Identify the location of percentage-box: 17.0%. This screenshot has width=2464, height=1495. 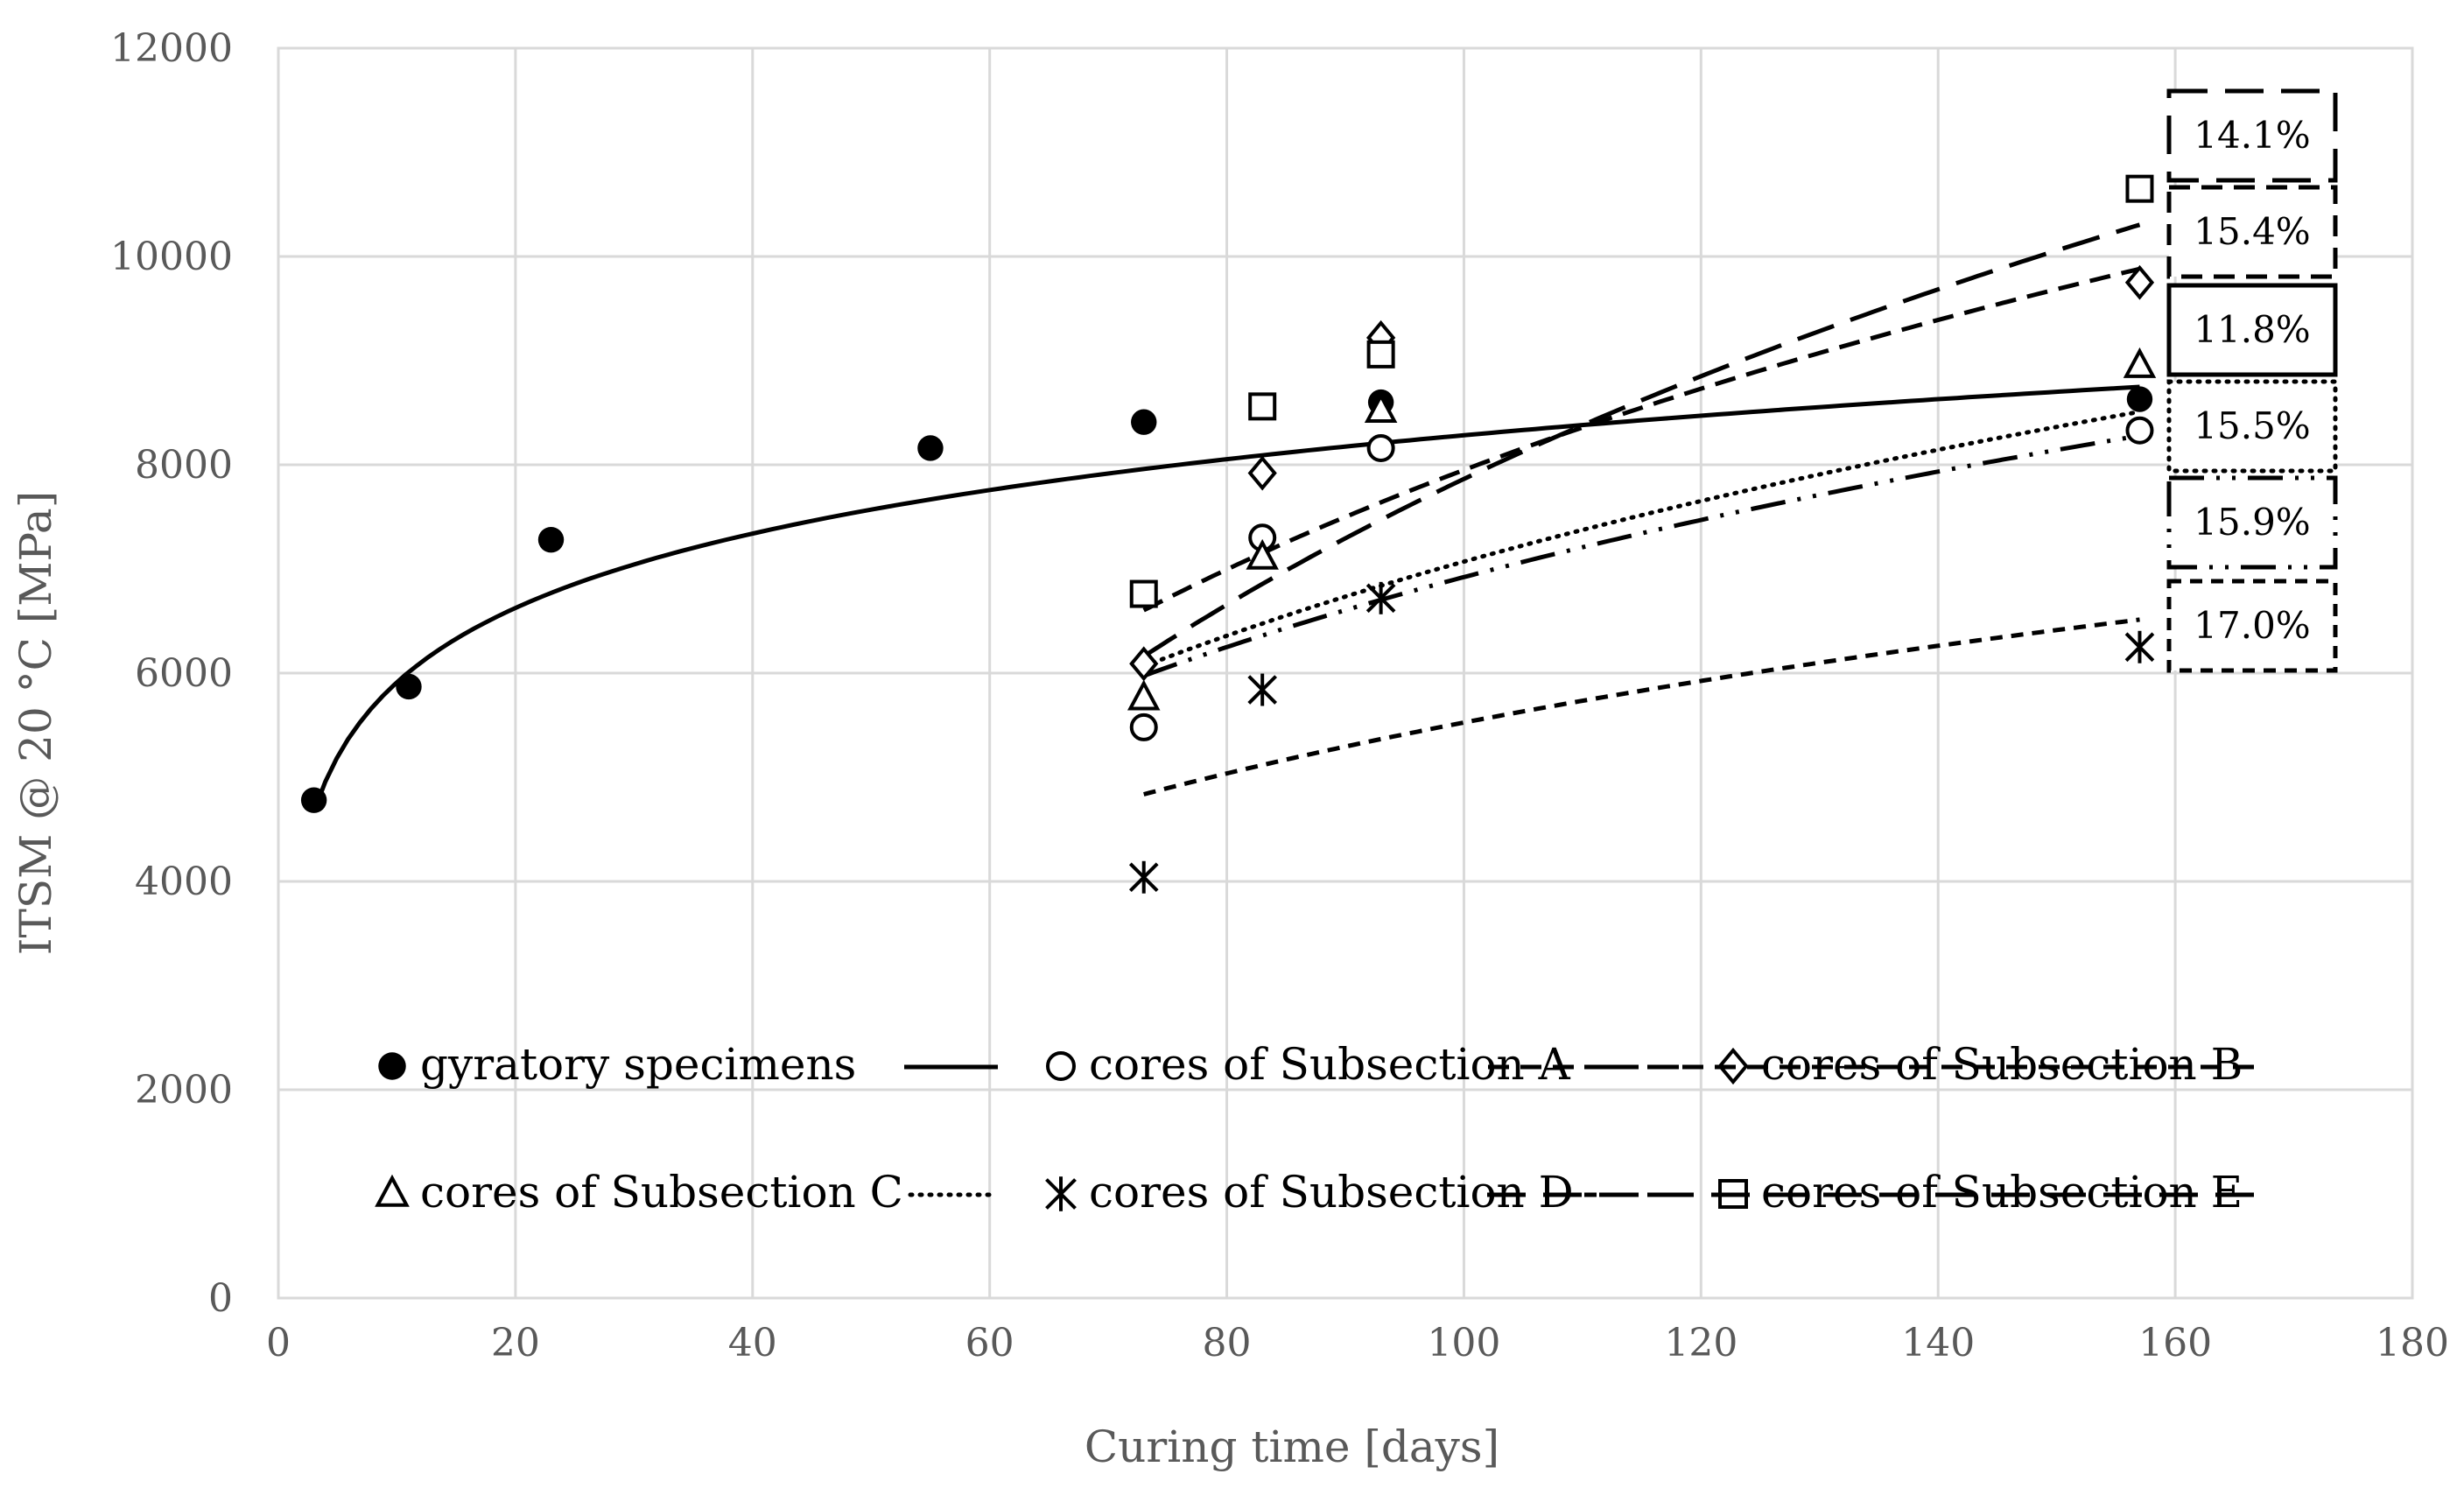
(2252, 626).